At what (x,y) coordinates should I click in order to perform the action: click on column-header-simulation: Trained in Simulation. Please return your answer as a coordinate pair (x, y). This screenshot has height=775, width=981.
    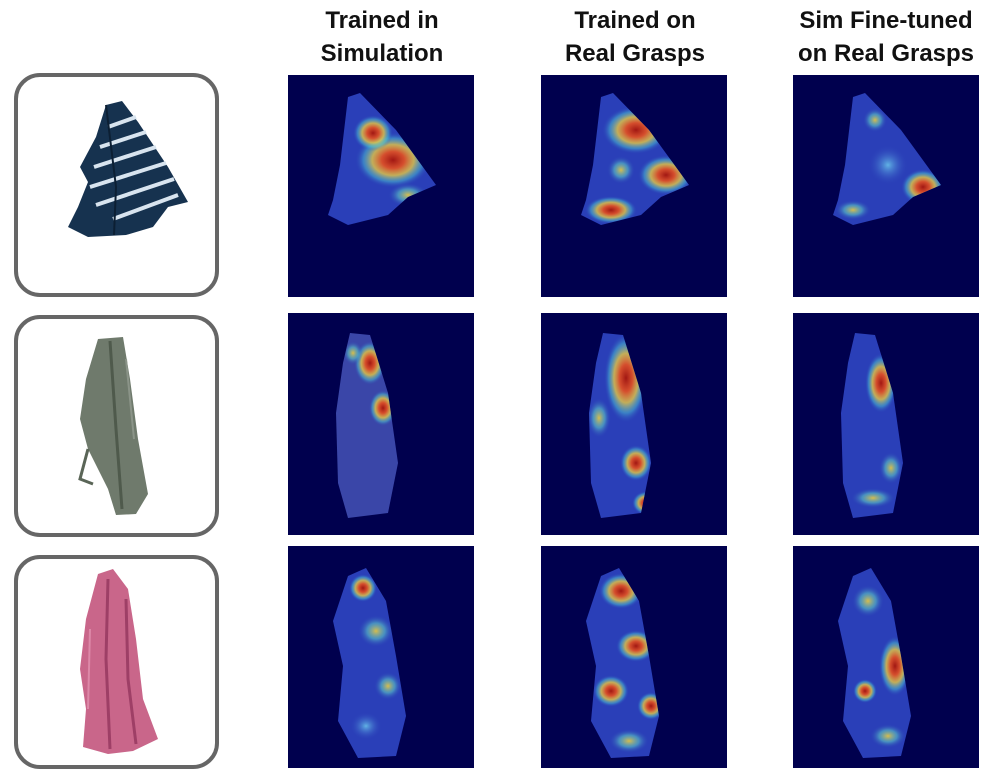
    Looking at the image, I should click on (382, 37).